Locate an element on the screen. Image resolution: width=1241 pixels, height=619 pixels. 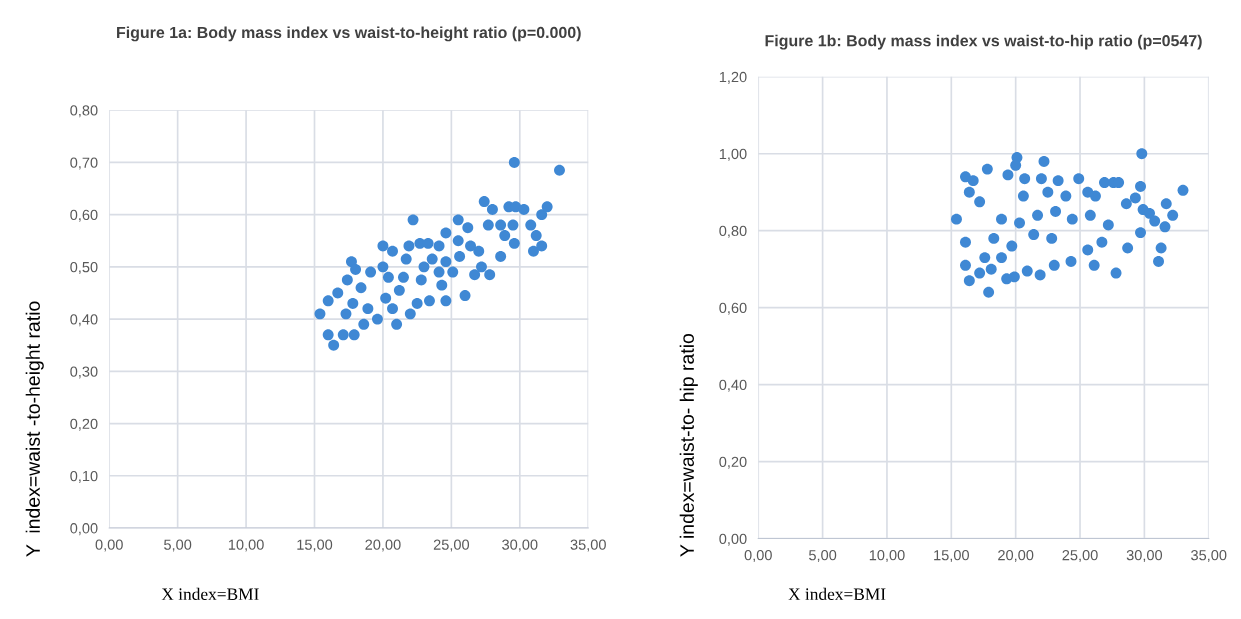
y-tick-label: 0,70 is located at coordinates (84, 163).